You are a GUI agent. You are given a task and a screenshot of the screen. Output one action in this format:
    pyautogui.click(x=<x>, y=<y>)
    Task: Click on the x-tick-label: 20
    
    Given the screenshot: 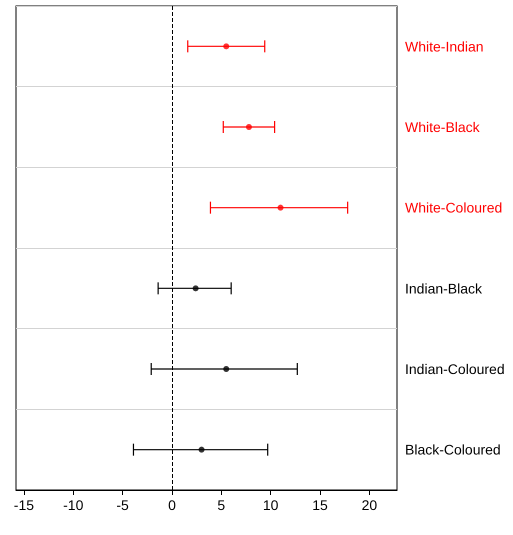 What is the action you would take?
    pyautogui.click(x=370, y=505)
    